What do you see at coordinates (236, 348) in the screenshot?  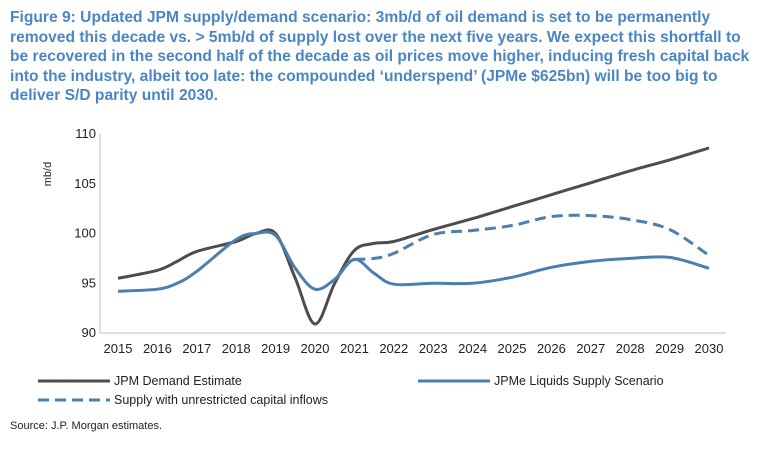 I see `x-tick-label: 2018` at bounding box center [236, 348].